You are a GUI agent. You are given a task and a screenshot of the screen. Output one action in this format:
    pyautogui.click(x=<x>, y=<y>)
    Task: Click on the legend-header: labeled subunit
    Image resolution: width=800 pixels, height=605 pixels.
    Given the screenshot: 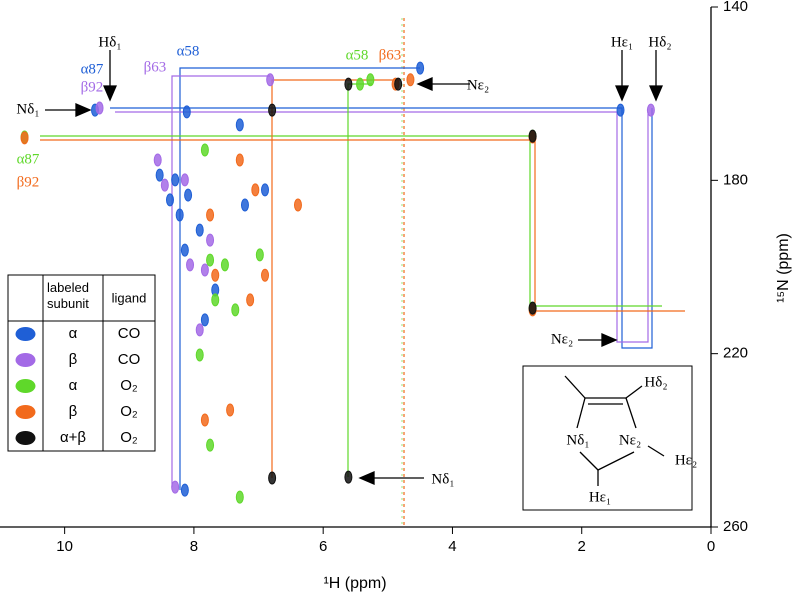 What is the action you would take?
    pyautogui.click(x=68, y=295)
    